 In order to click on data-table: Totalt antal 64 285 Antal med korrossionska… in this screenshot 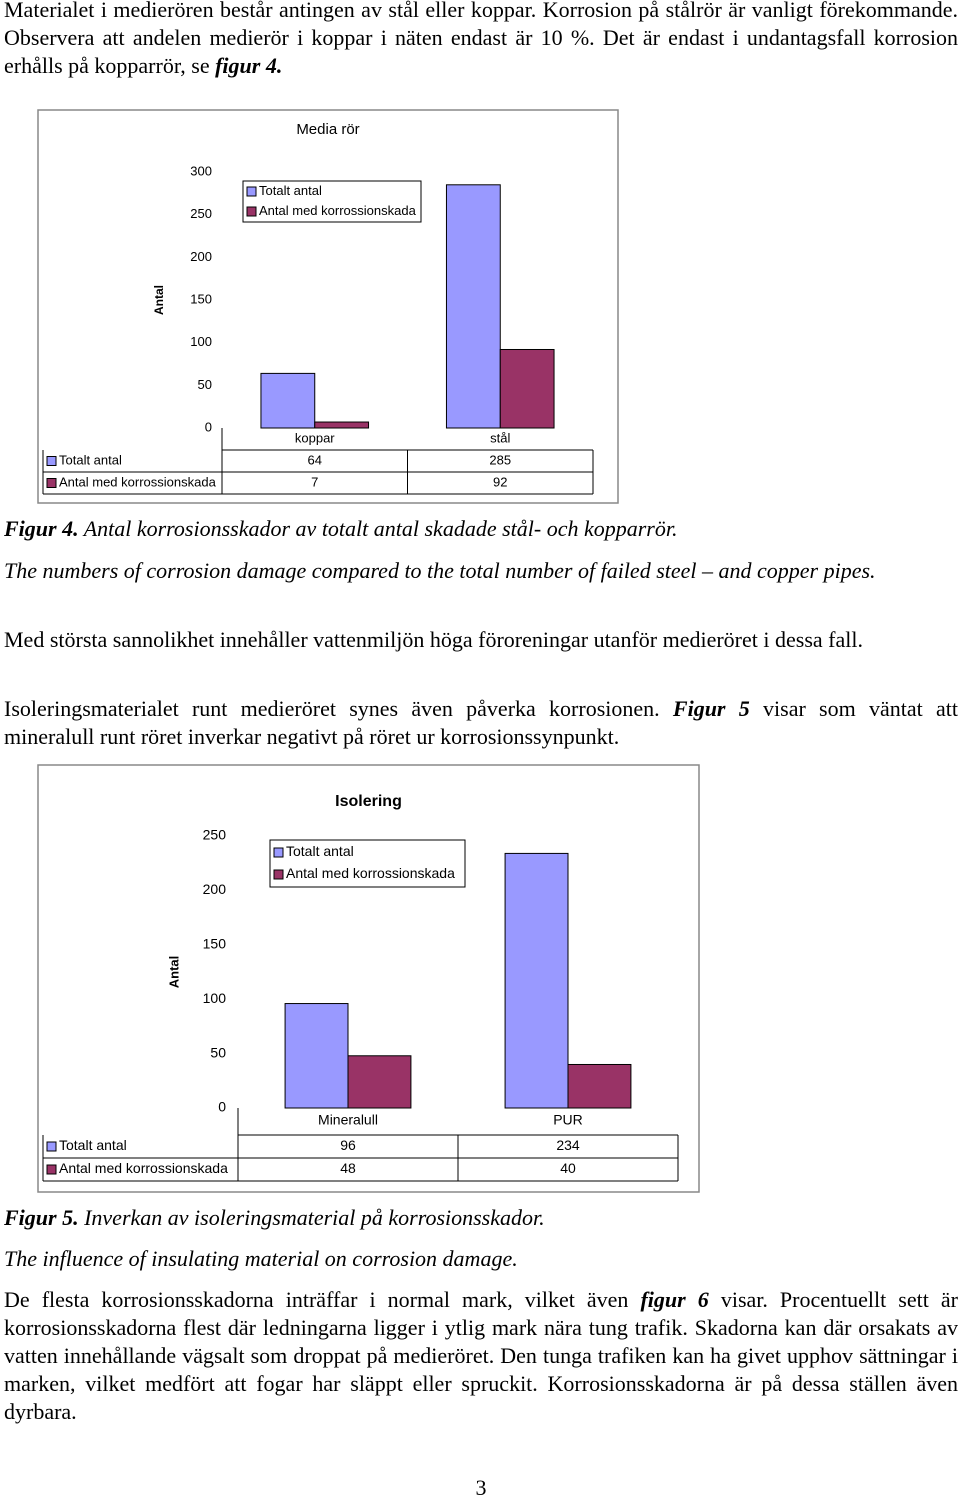, I will do `click(318, 461)`.